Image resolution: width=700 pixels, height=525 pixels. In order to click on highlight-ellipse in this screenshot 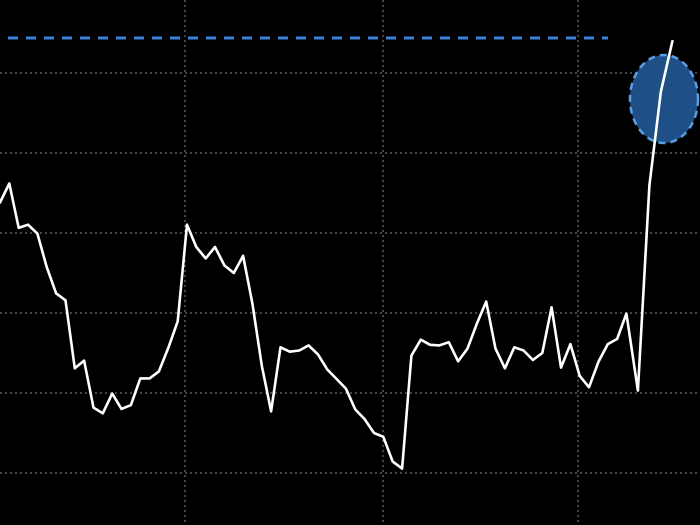, I will do `click(664, 99)`.